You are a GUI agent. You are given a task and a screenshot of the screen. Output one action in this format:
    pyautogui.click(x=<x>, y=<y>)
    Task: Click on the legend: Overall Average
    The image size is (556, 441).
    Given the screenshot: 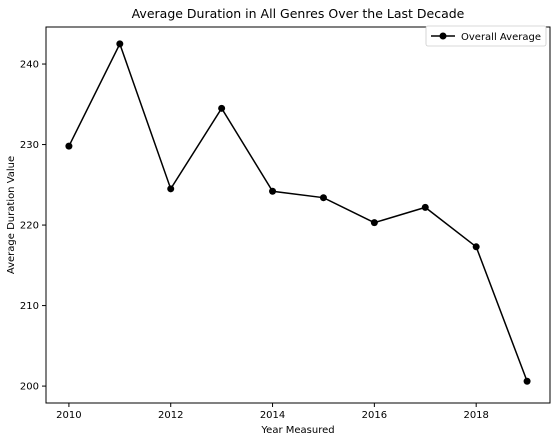 What is the action you would take?
    pyautogui.click(x=486, y=36)
    